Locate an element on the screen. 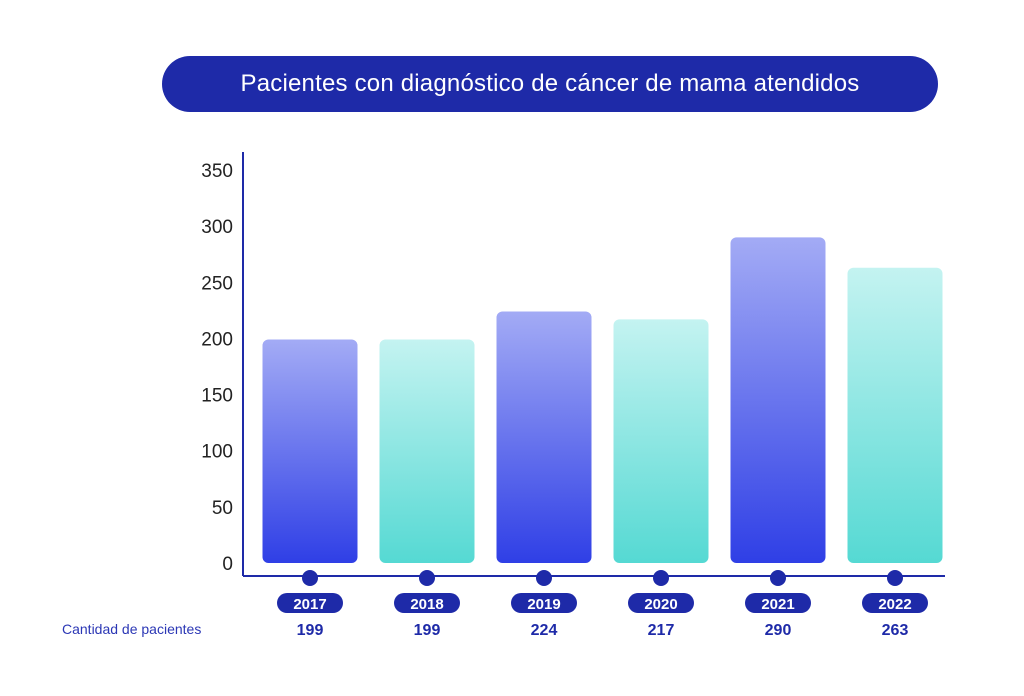 The image size is (1024, 696). value-label-2021: 290 is located at coordinates (778, 630).